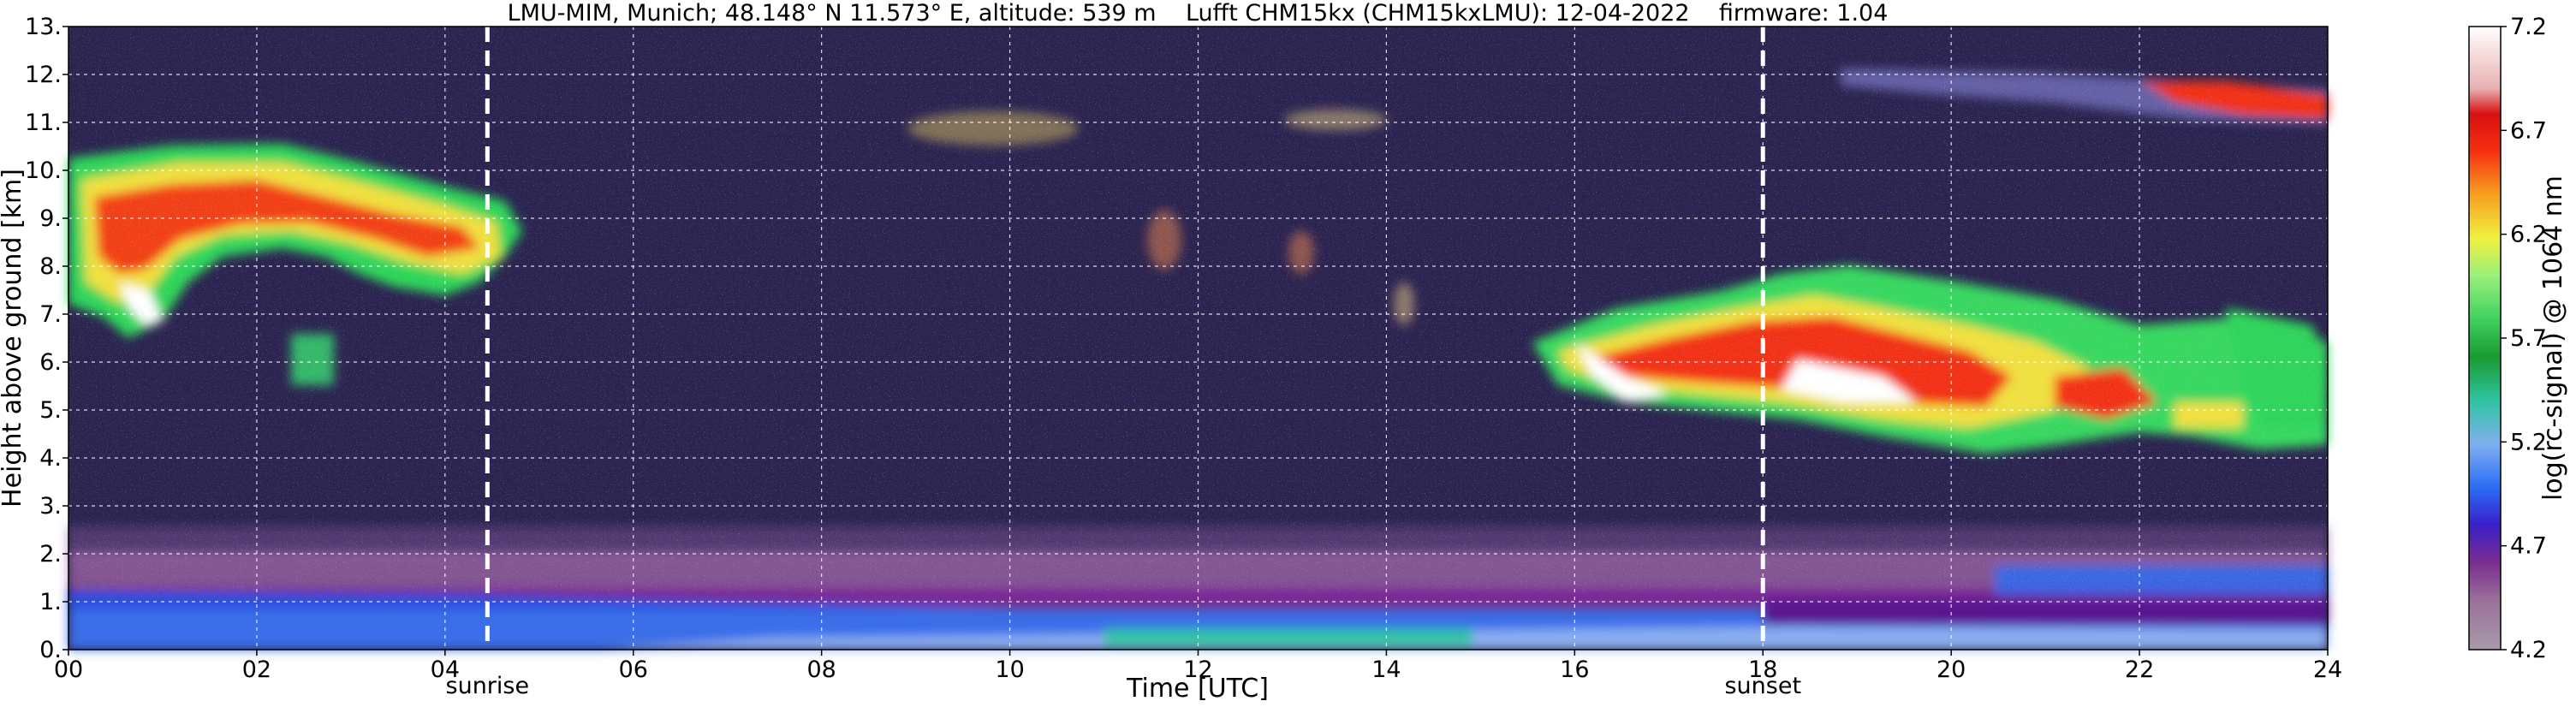 The width and height of the screenshot is (2576, 707). Describe the element at coordinates (1574, 669) in the screenshot. I see `x-tick-label: 16` at that location.